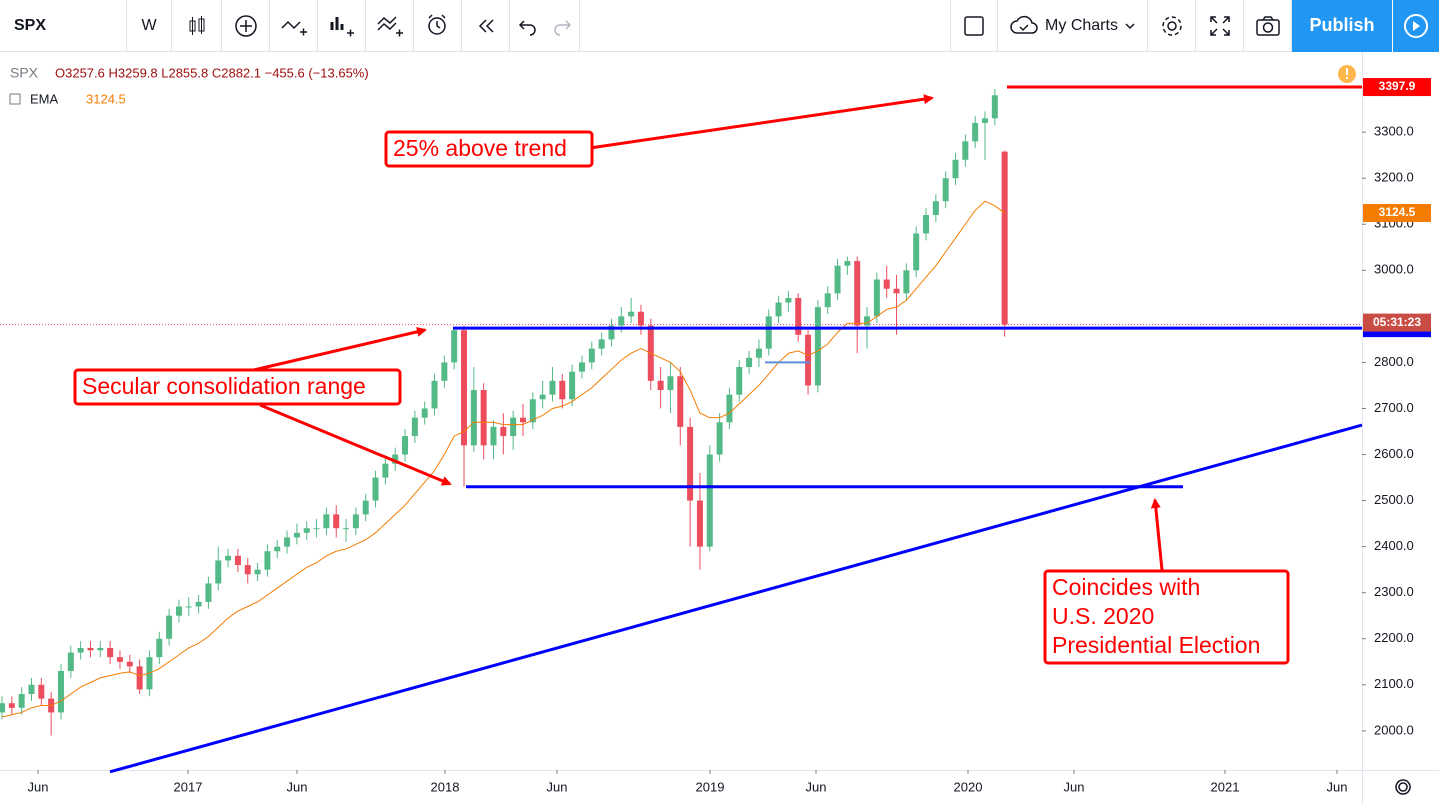  I want to click on symbol-button: SPX, so click(63, 26).